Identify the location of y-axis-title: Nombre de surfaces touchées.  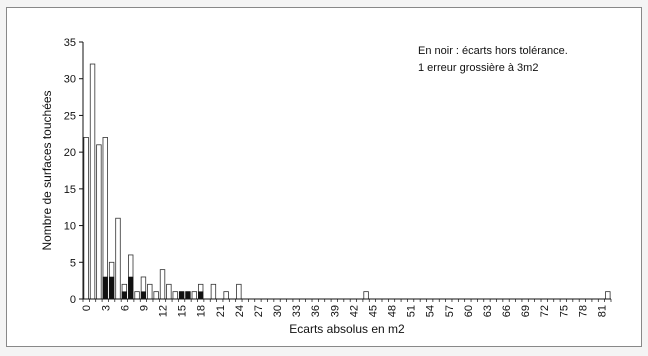
(47, 170).